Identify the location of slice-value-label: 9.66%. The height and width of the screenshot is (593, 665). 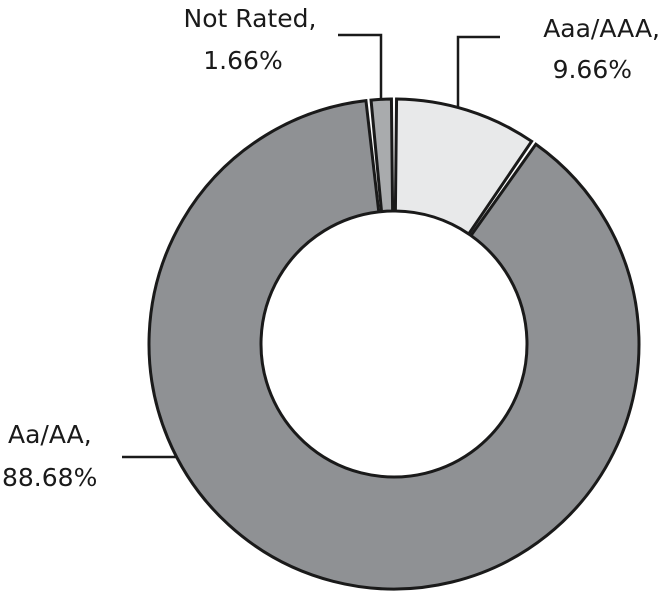
(592, 69).